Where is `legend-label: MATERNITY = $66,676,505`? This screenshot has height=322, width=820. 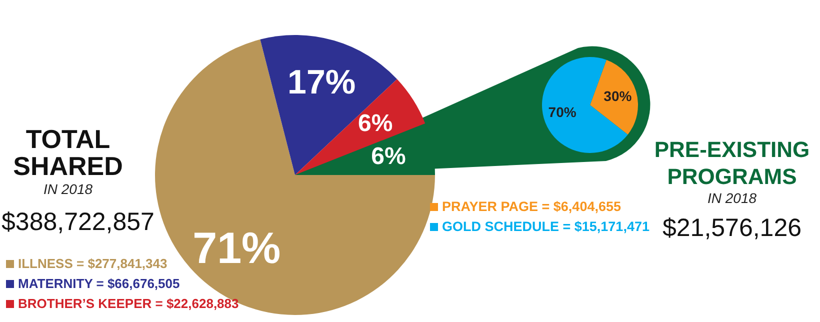
legend-label: MATERNITY = $66,676,505 is located at coordinates (99, 283).